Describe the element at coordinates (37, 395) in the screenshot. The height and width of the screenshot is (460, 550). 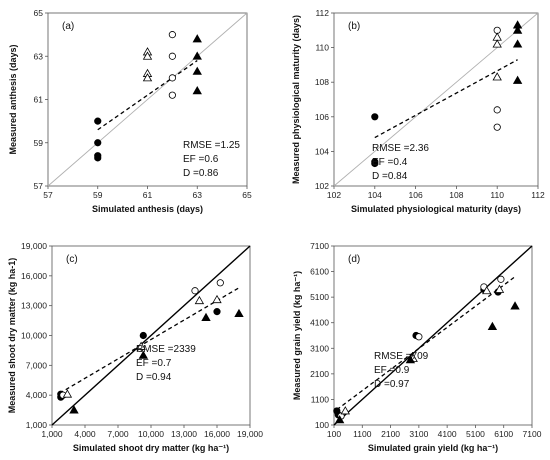
I see `y-tick-label: 4,000` at that location.